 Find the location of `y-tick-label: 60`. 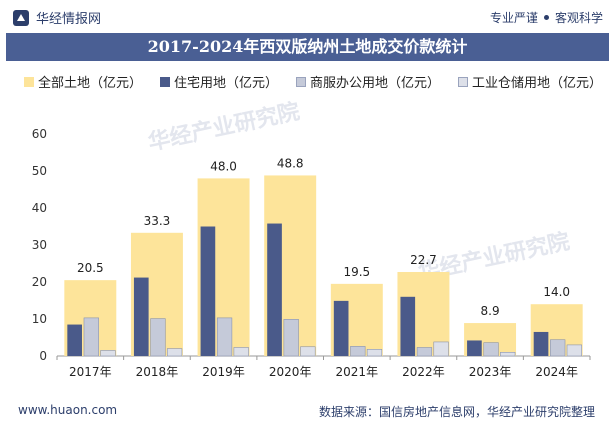

y-tick-label: 60 is located at coordinates (39, 134).